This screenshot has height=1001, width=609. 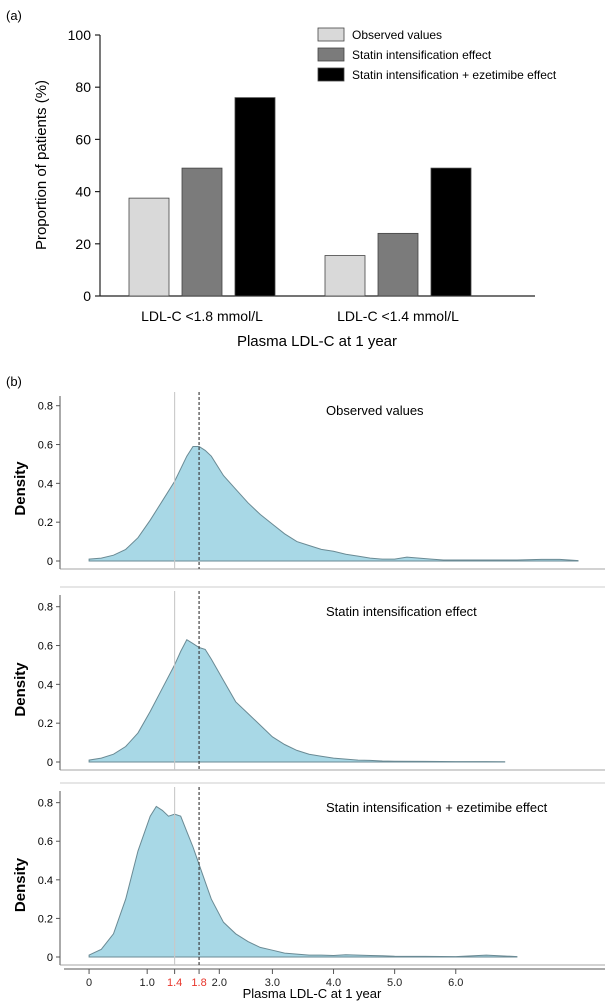 I want to click on bar-y-tick-label: 80, so click(x=83, y=87).